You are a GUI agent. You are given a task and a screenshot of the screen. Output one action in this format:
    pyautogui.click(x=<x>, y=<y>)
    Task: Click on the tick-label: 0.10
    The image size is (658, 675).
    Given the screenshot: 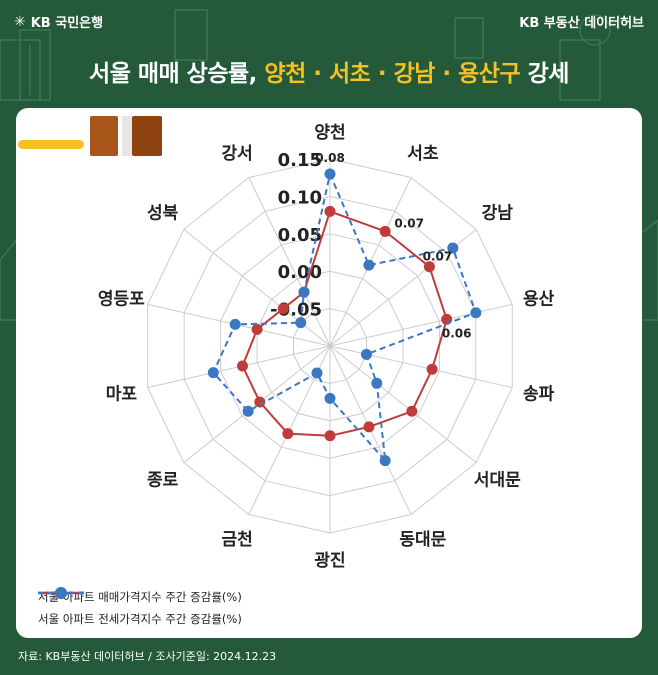 What is the action you would take?
    pyautogui.click(x=300, y=197)
    